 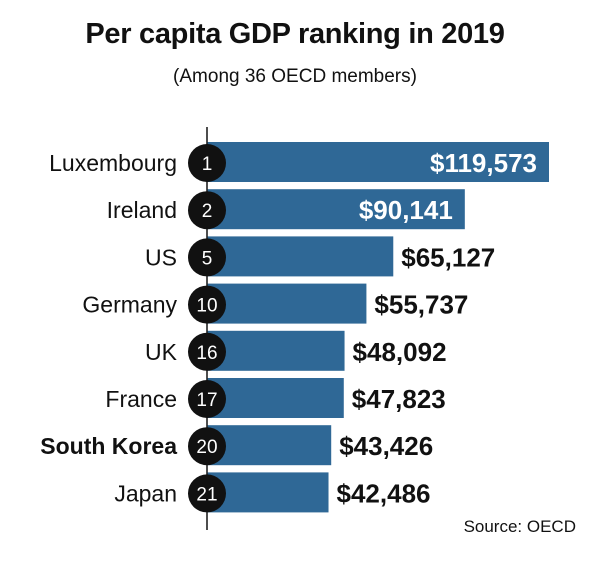 What do you see at coordinates (399, 399) in the screenshot?
I see `value-label: $47,823` at bounding box center [399, 399].